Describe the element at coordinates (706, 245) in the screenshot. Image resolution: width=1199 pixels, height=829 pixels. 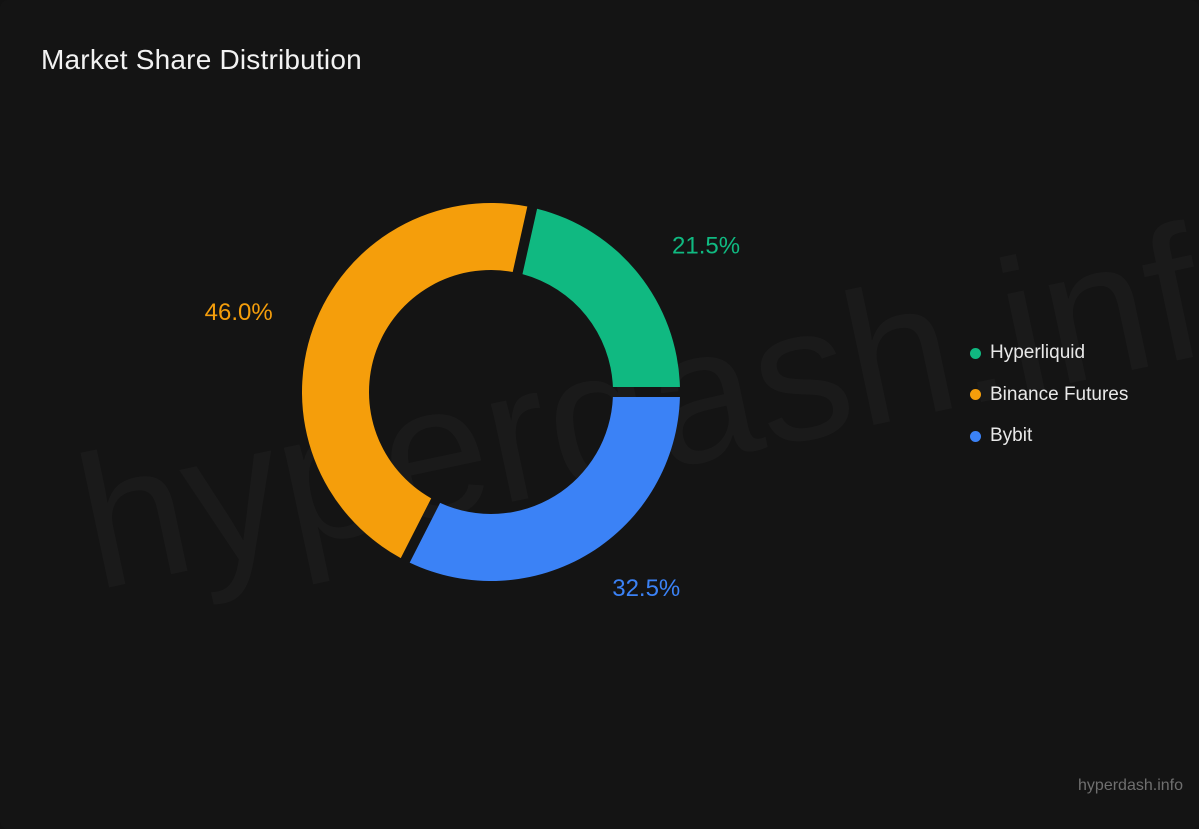
I see `slice-percent-label: 21.5%` at that location.